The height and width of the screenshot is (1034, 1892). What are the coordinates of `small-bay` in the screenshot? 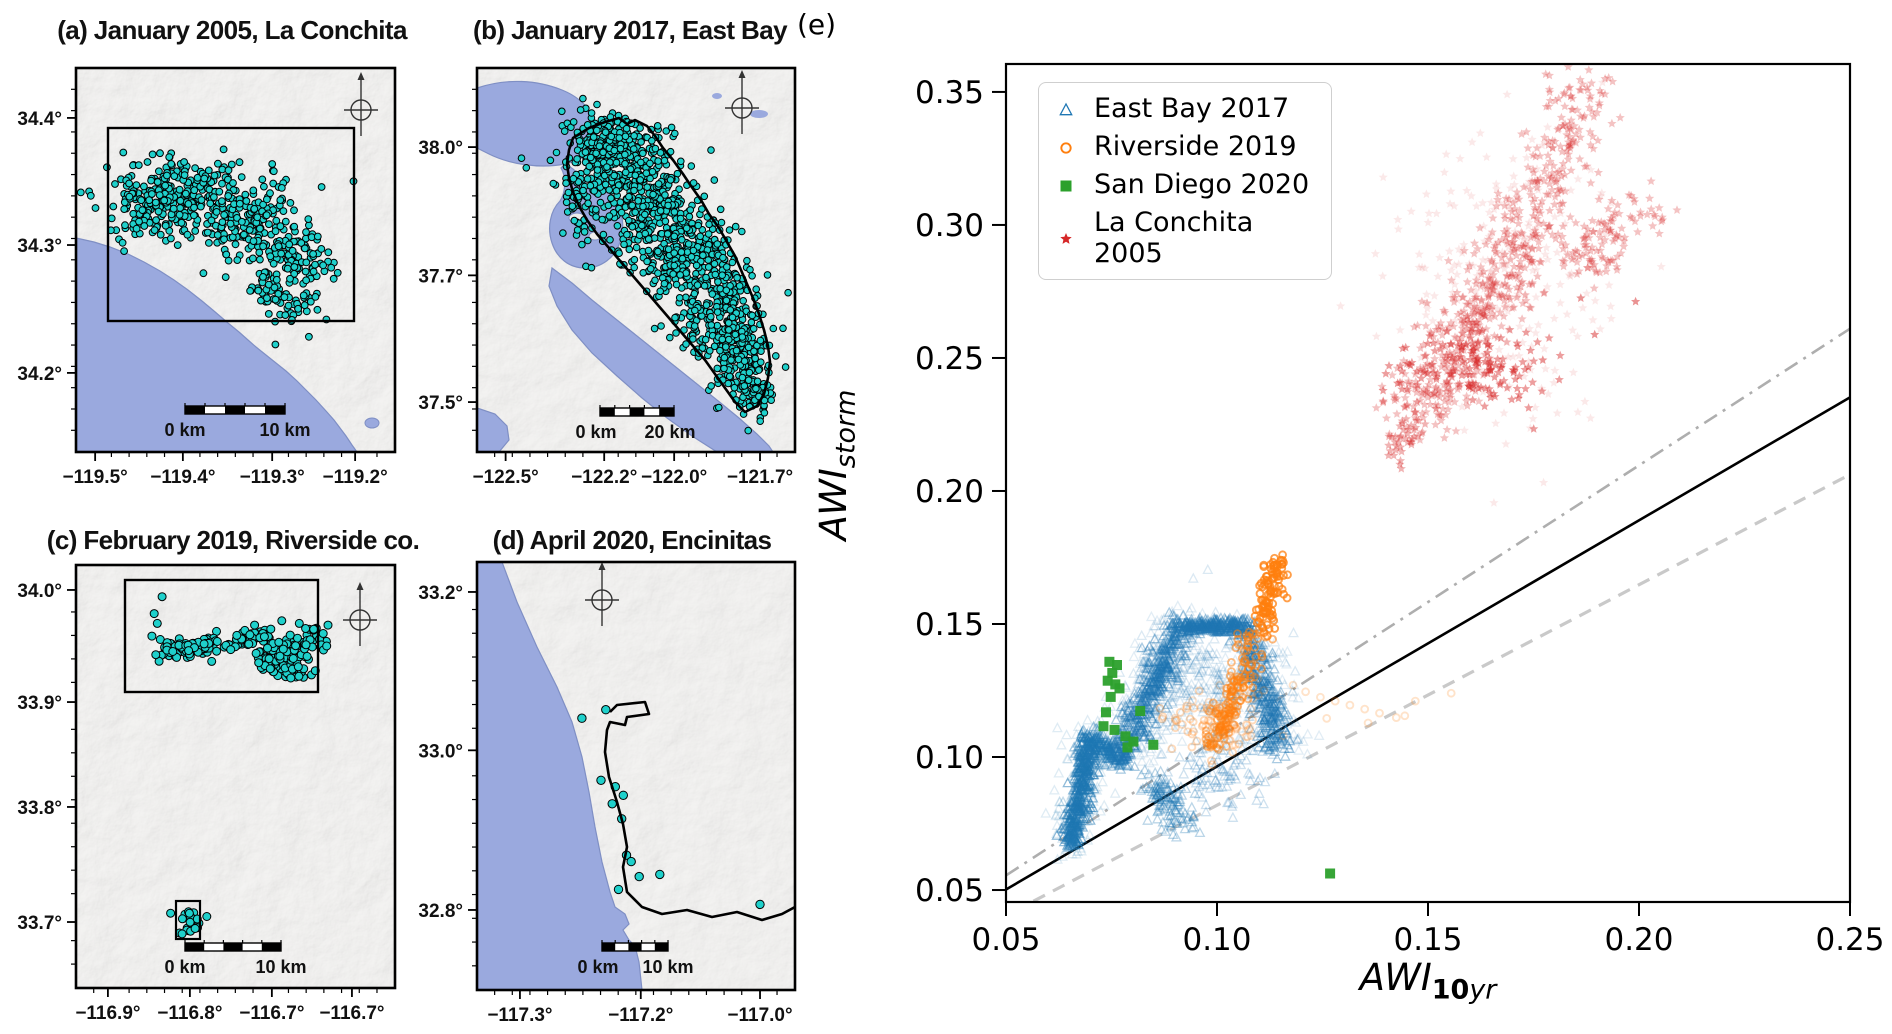 It's located at (372, 423).